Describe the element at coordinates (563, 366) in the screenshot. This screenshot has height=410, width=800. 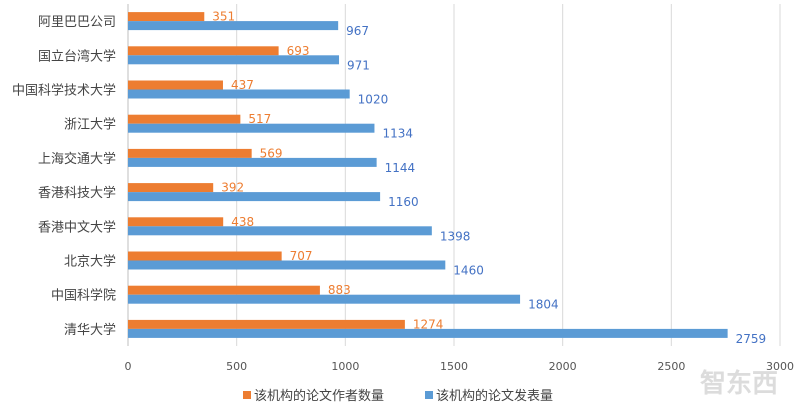
I see `x-tick-label: 2000` at that location.